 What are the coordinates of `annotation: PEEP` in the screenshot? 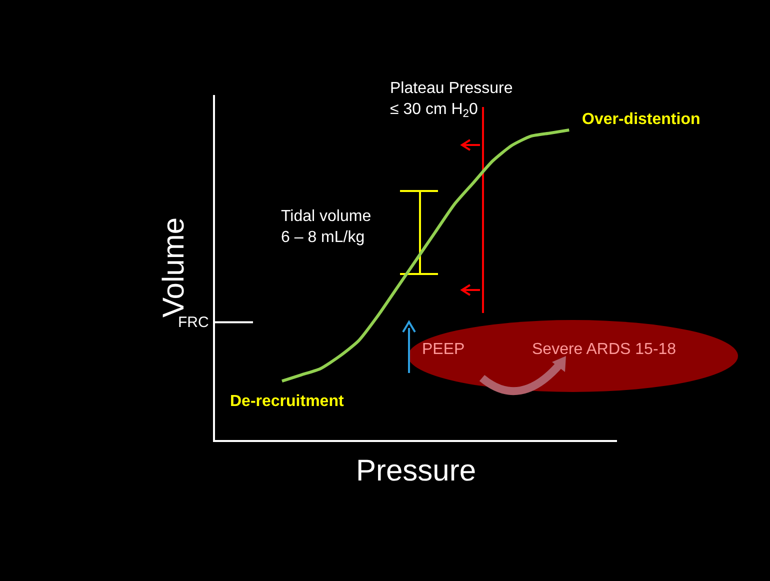 It's located at (443, 349).